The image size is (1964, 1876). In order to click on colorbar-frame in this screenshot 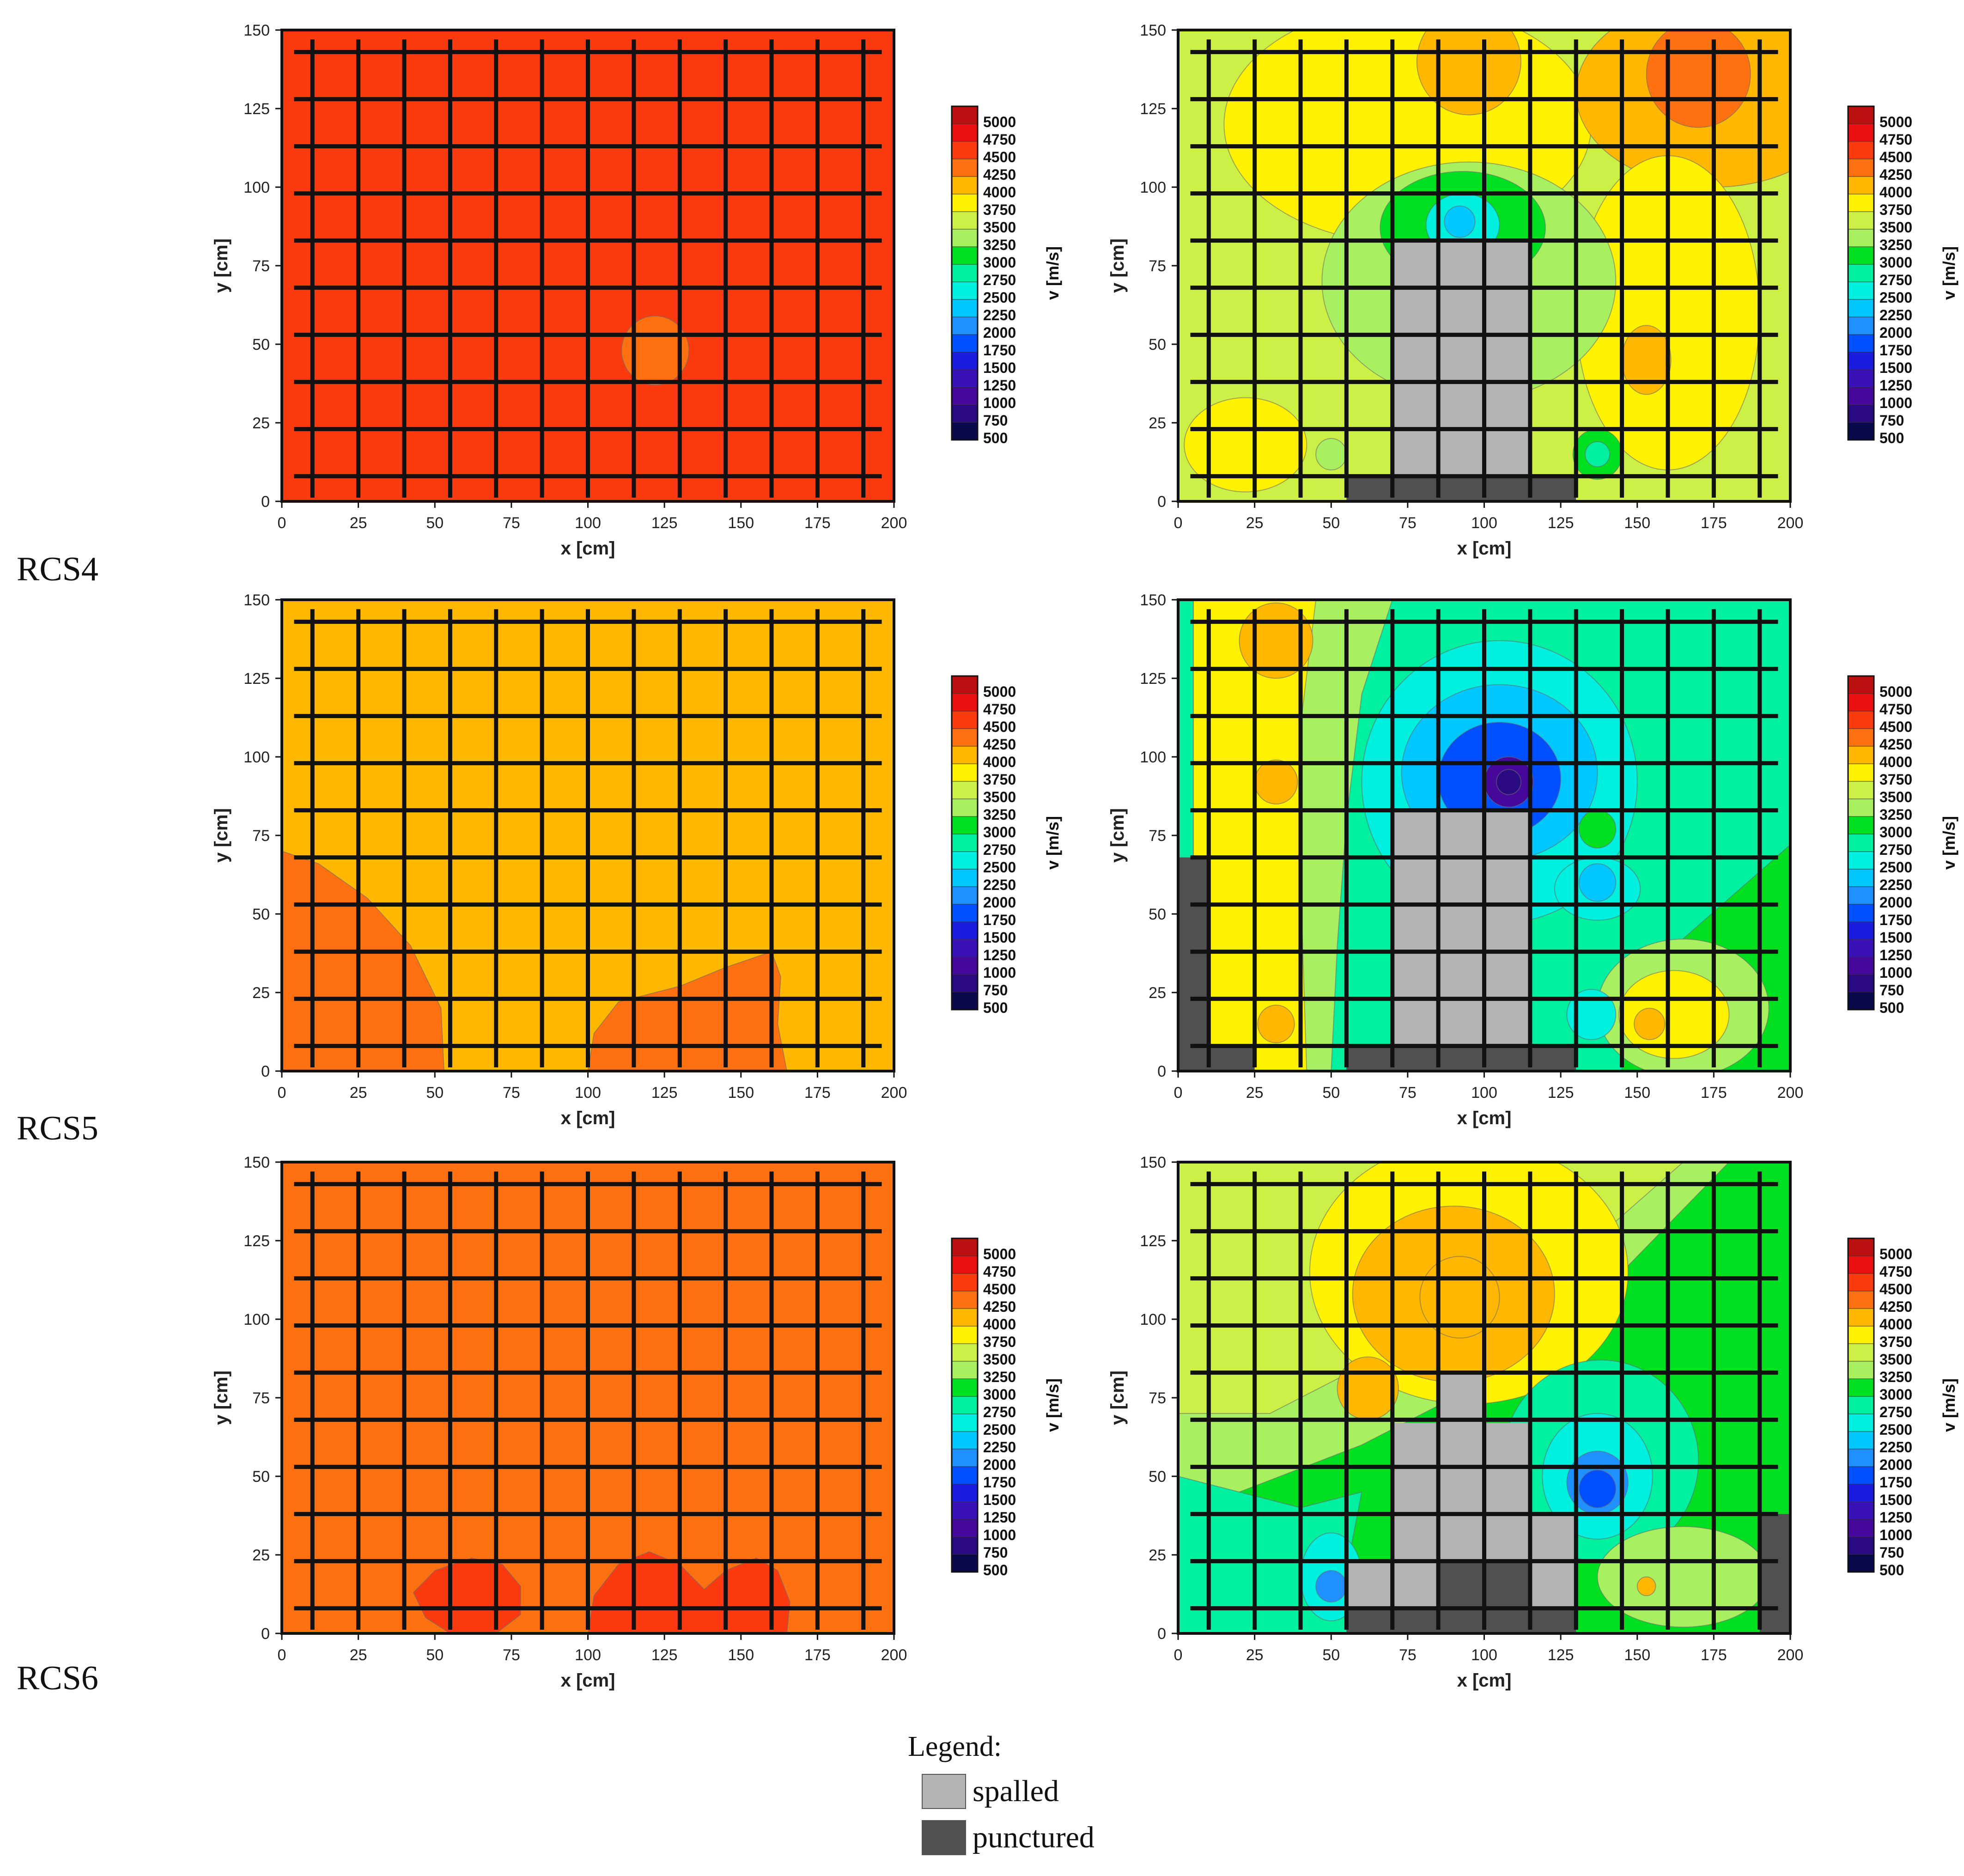, I will do `click(965, 843)`.